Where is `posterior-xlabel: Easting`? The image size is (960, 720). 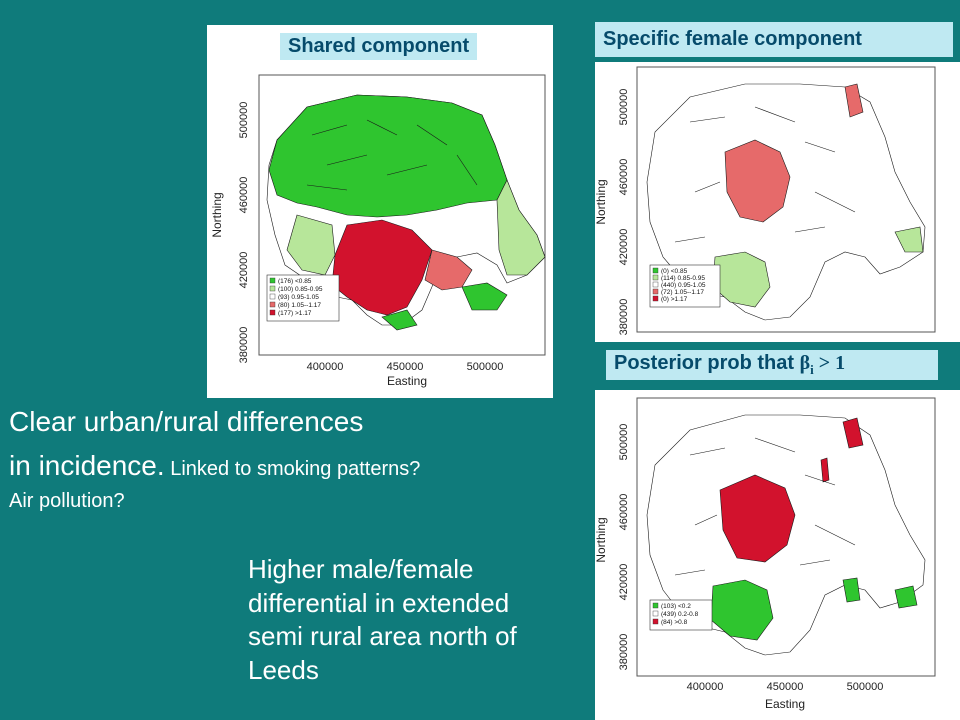 posterior-xlabel: Easting is located at coordinates (785, 704).